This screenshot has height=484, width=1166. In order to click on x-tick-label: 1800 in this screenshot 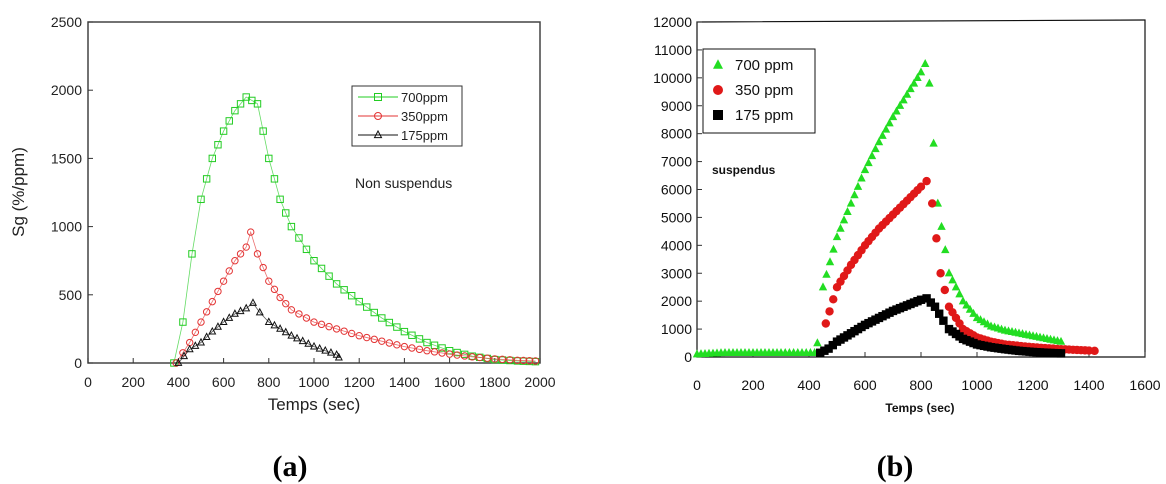, I will do `click(494, 382)`.